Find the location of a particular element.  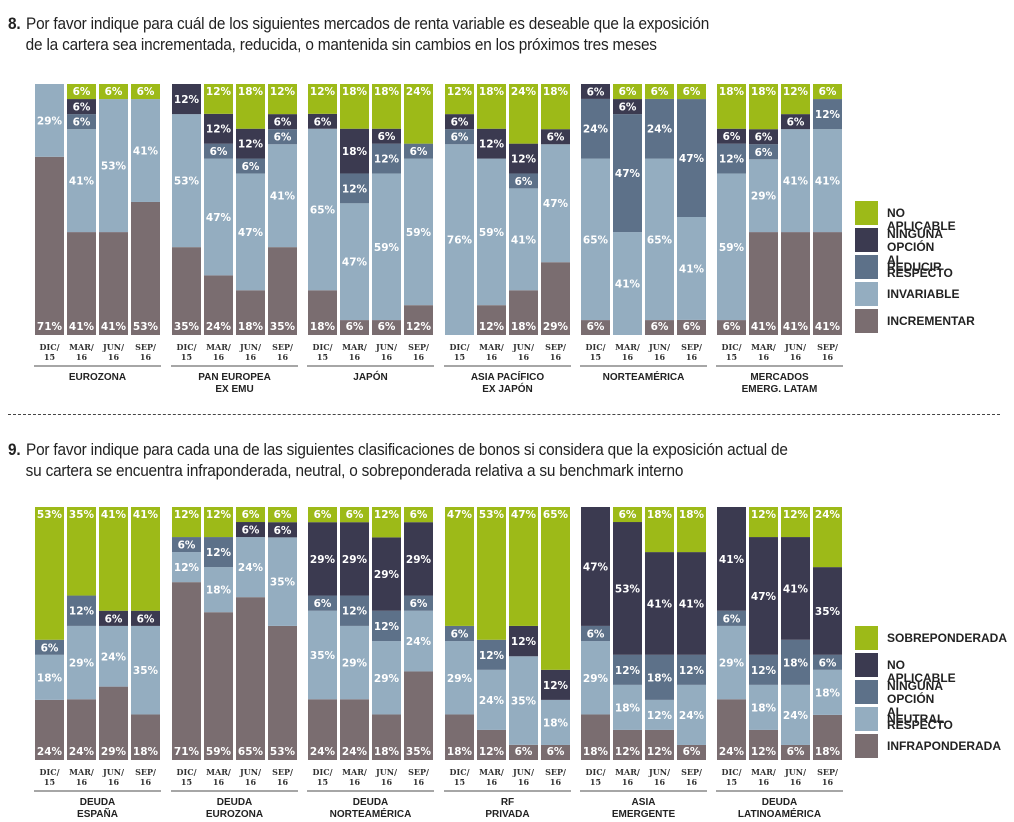

data-label: 59% is located at coordinates (492, 233).